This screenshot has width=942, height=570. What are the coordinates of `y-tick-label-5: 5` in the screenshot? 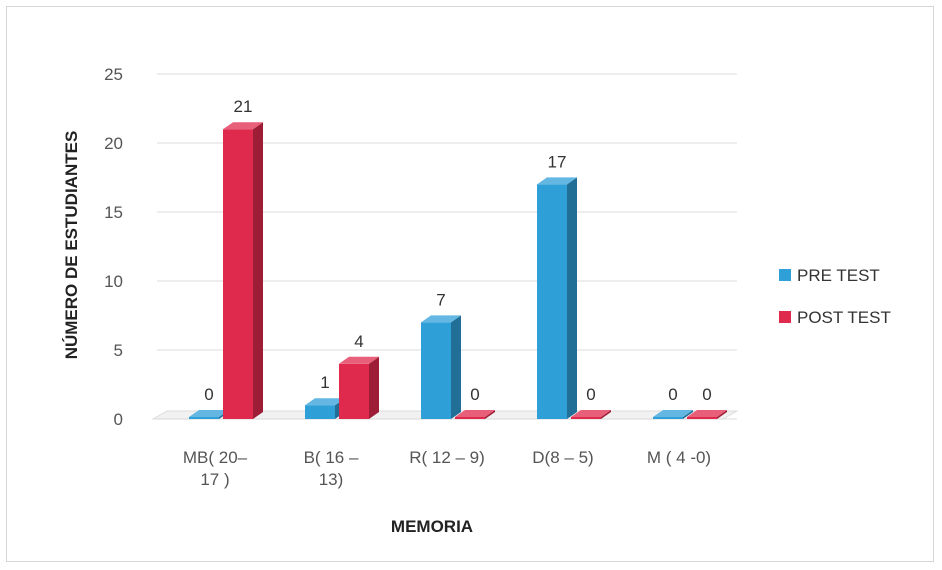 It's located at (118, 350).